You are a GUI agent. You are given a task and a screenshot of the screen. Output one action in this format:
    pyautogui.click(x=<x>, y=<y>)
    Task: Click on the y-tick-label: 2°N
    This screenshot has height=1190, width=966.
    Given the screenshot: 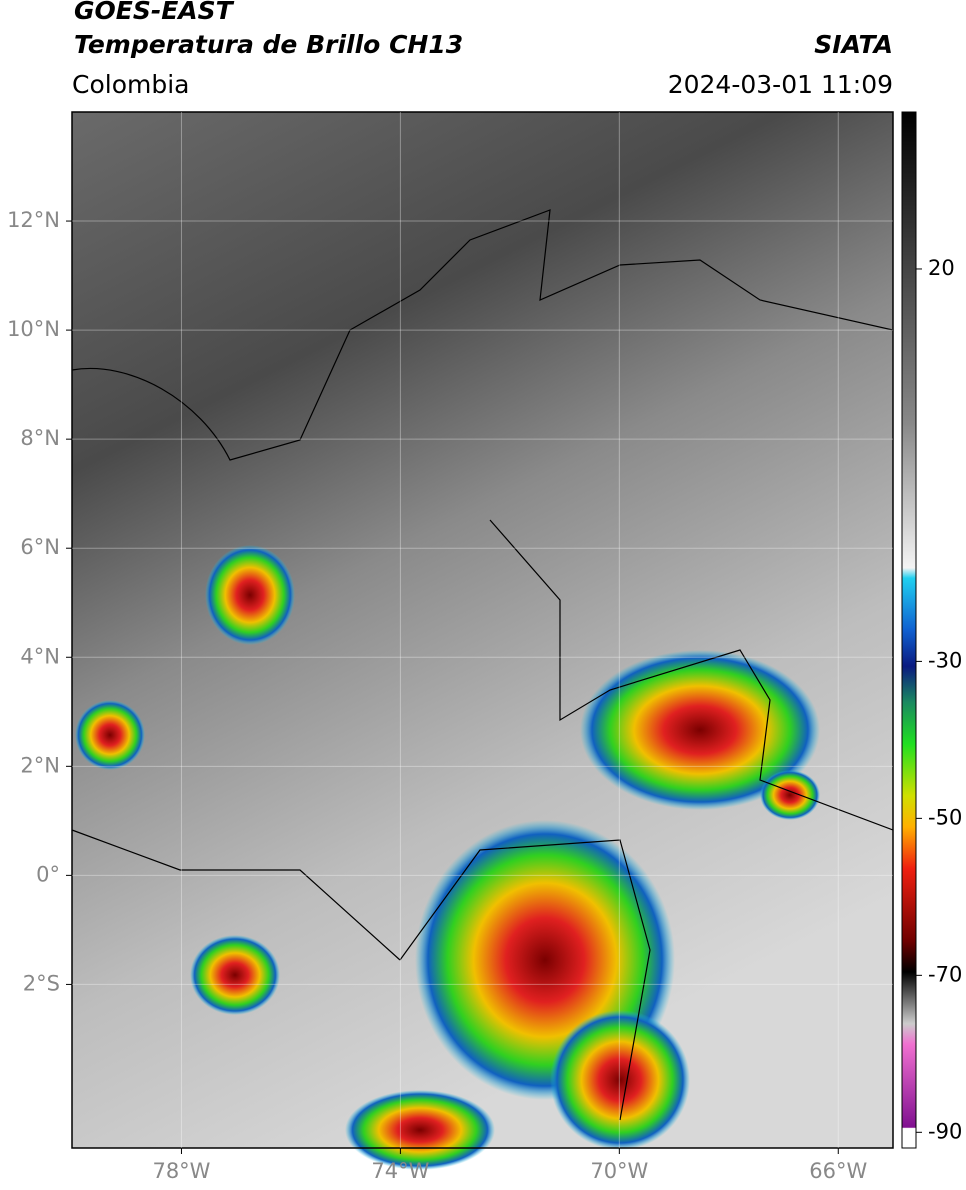 What is the action you would take?
    pyautogui.click(x=40, y=765)
    